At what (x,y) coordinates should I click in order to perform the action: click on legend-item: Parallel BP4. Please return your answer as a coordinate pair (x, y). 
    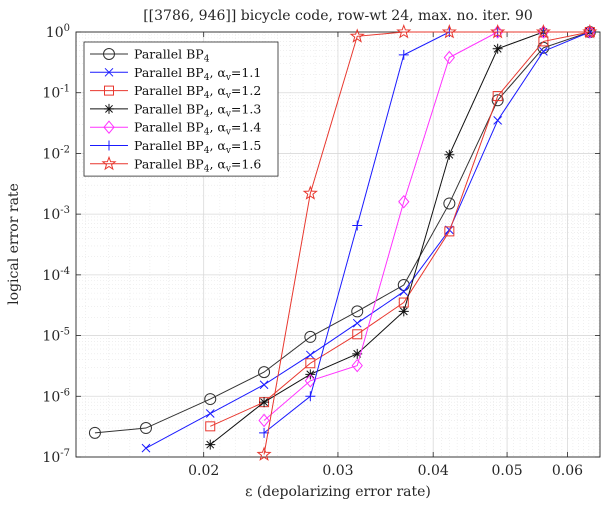
    Looking at the image, I should click on (150, 56).